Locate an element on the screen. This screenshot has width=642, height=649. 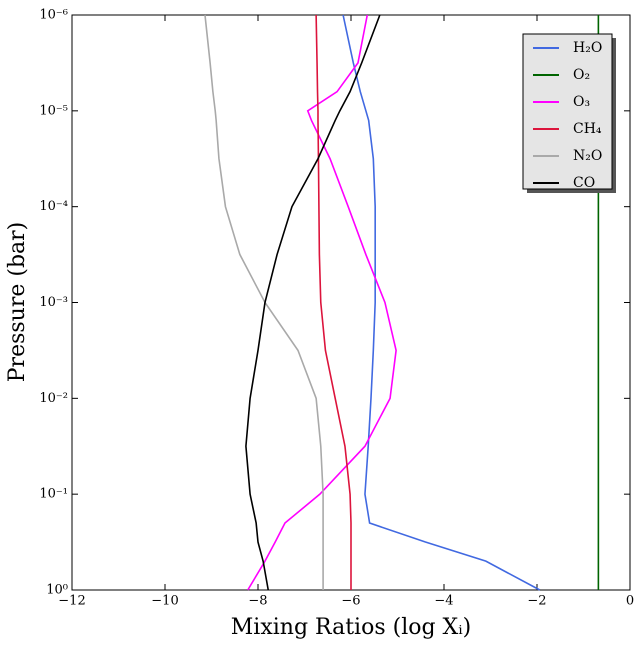
legend-label: H₂O is located at coordinates (587, 48).